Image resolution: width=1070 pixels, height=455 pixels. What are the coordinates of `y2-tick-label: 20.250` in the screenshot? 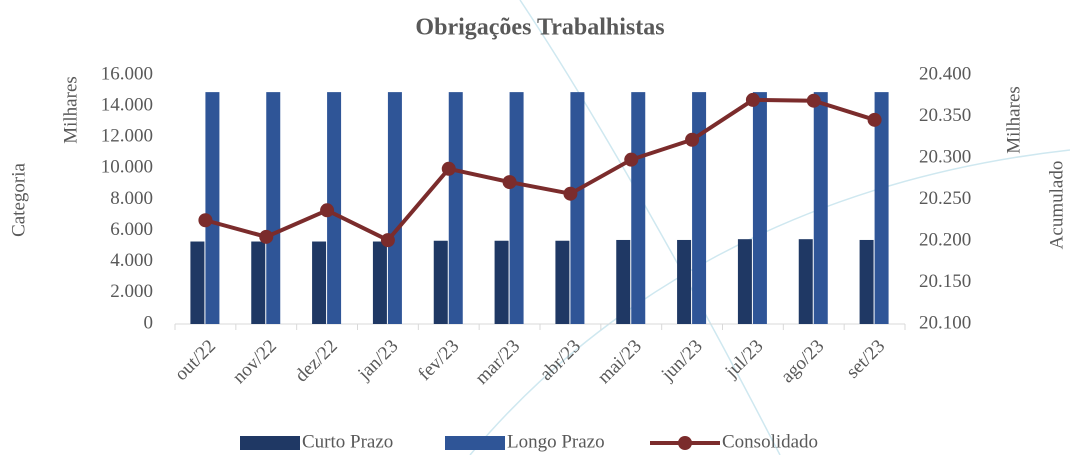 It's located at (945, 198).